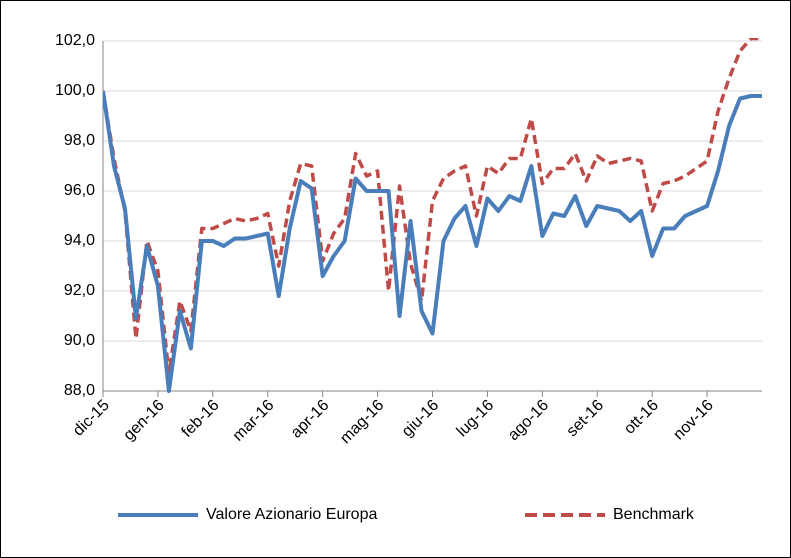 This screenshot has width=791, height=558. Describe the element at coordinates (654, 514) in the screenshot. I see `legend-label: Benchmark` at that location.